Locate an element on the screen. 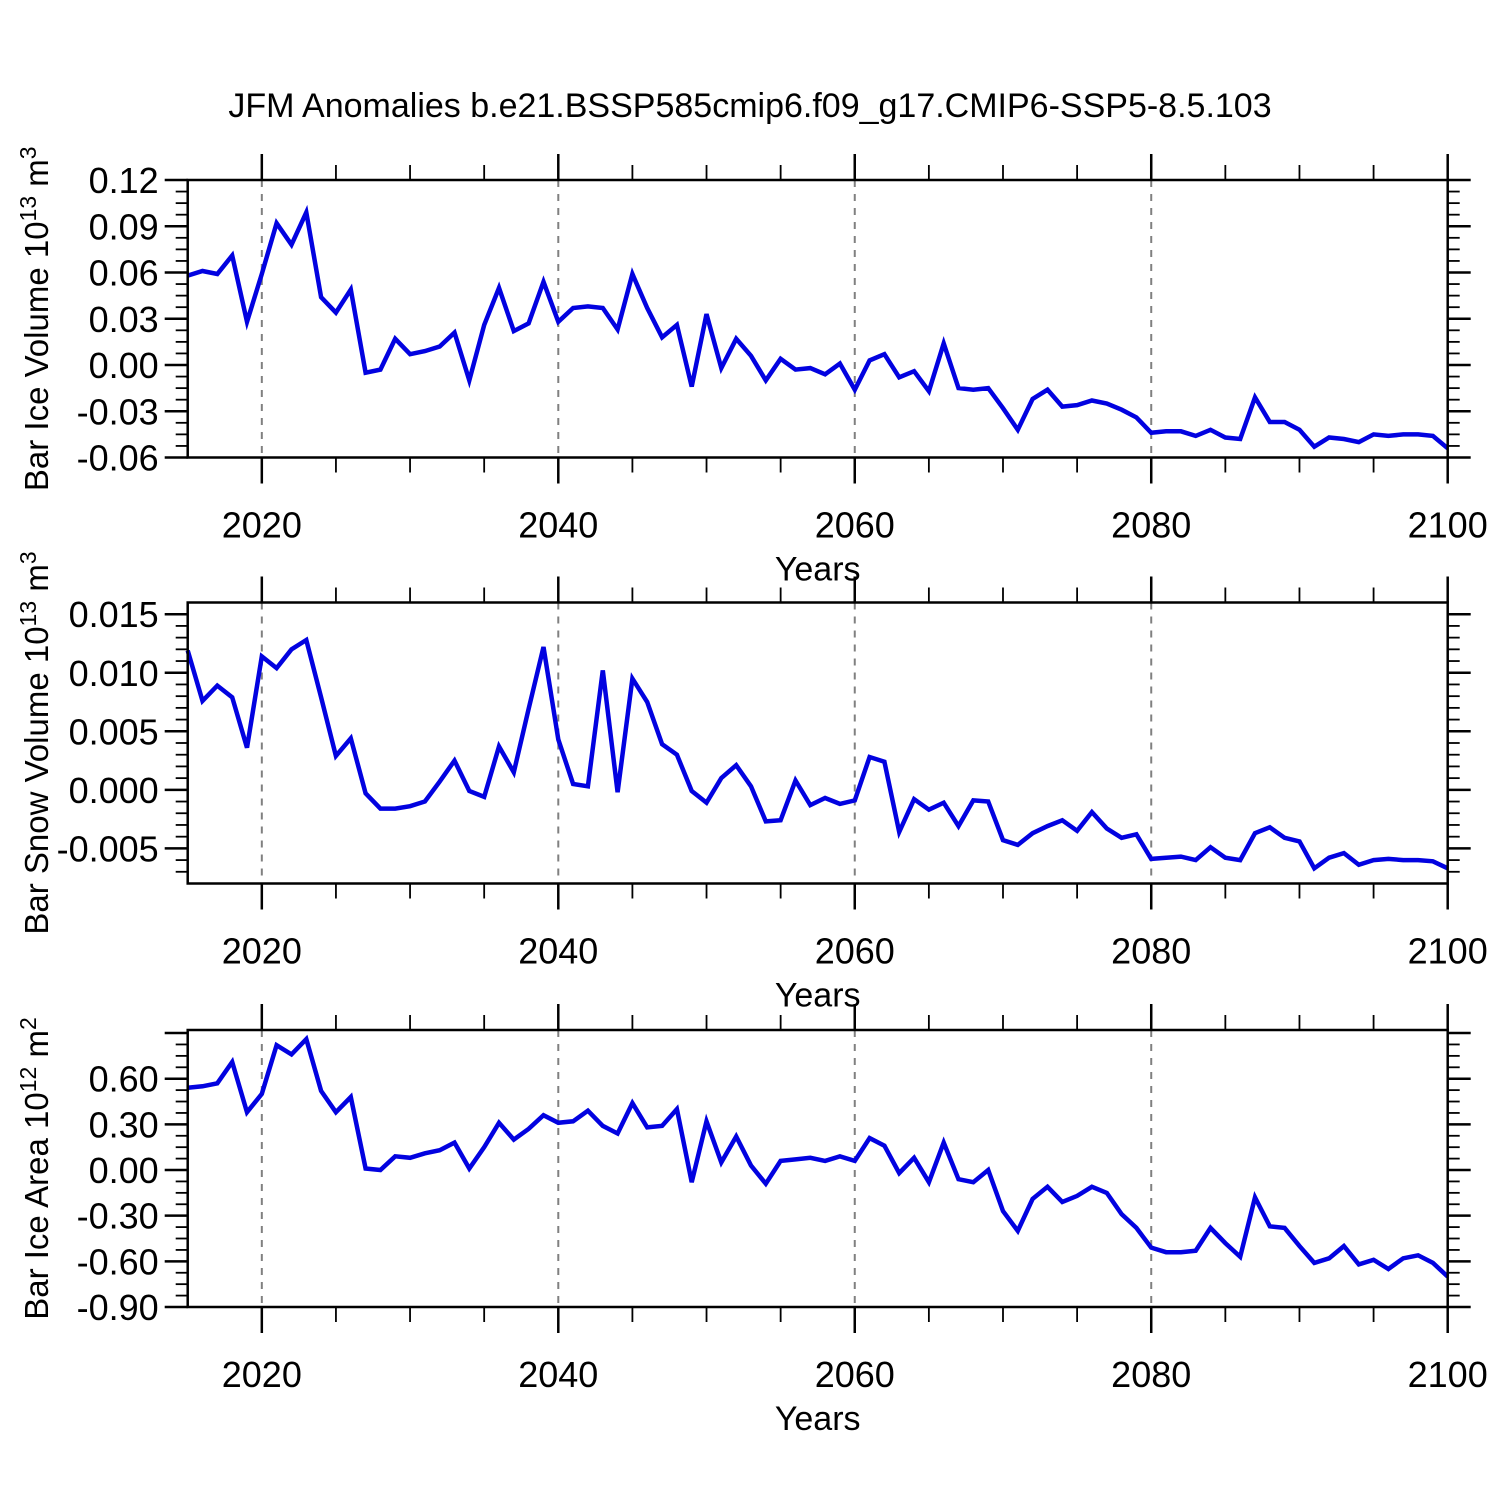  y-tick-label: 0.03 is located at coordinates (124, 319).